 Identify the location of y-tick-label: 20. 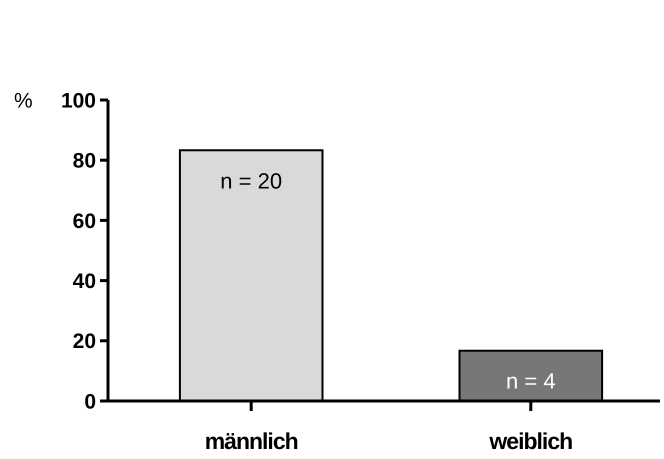
(84, 342).